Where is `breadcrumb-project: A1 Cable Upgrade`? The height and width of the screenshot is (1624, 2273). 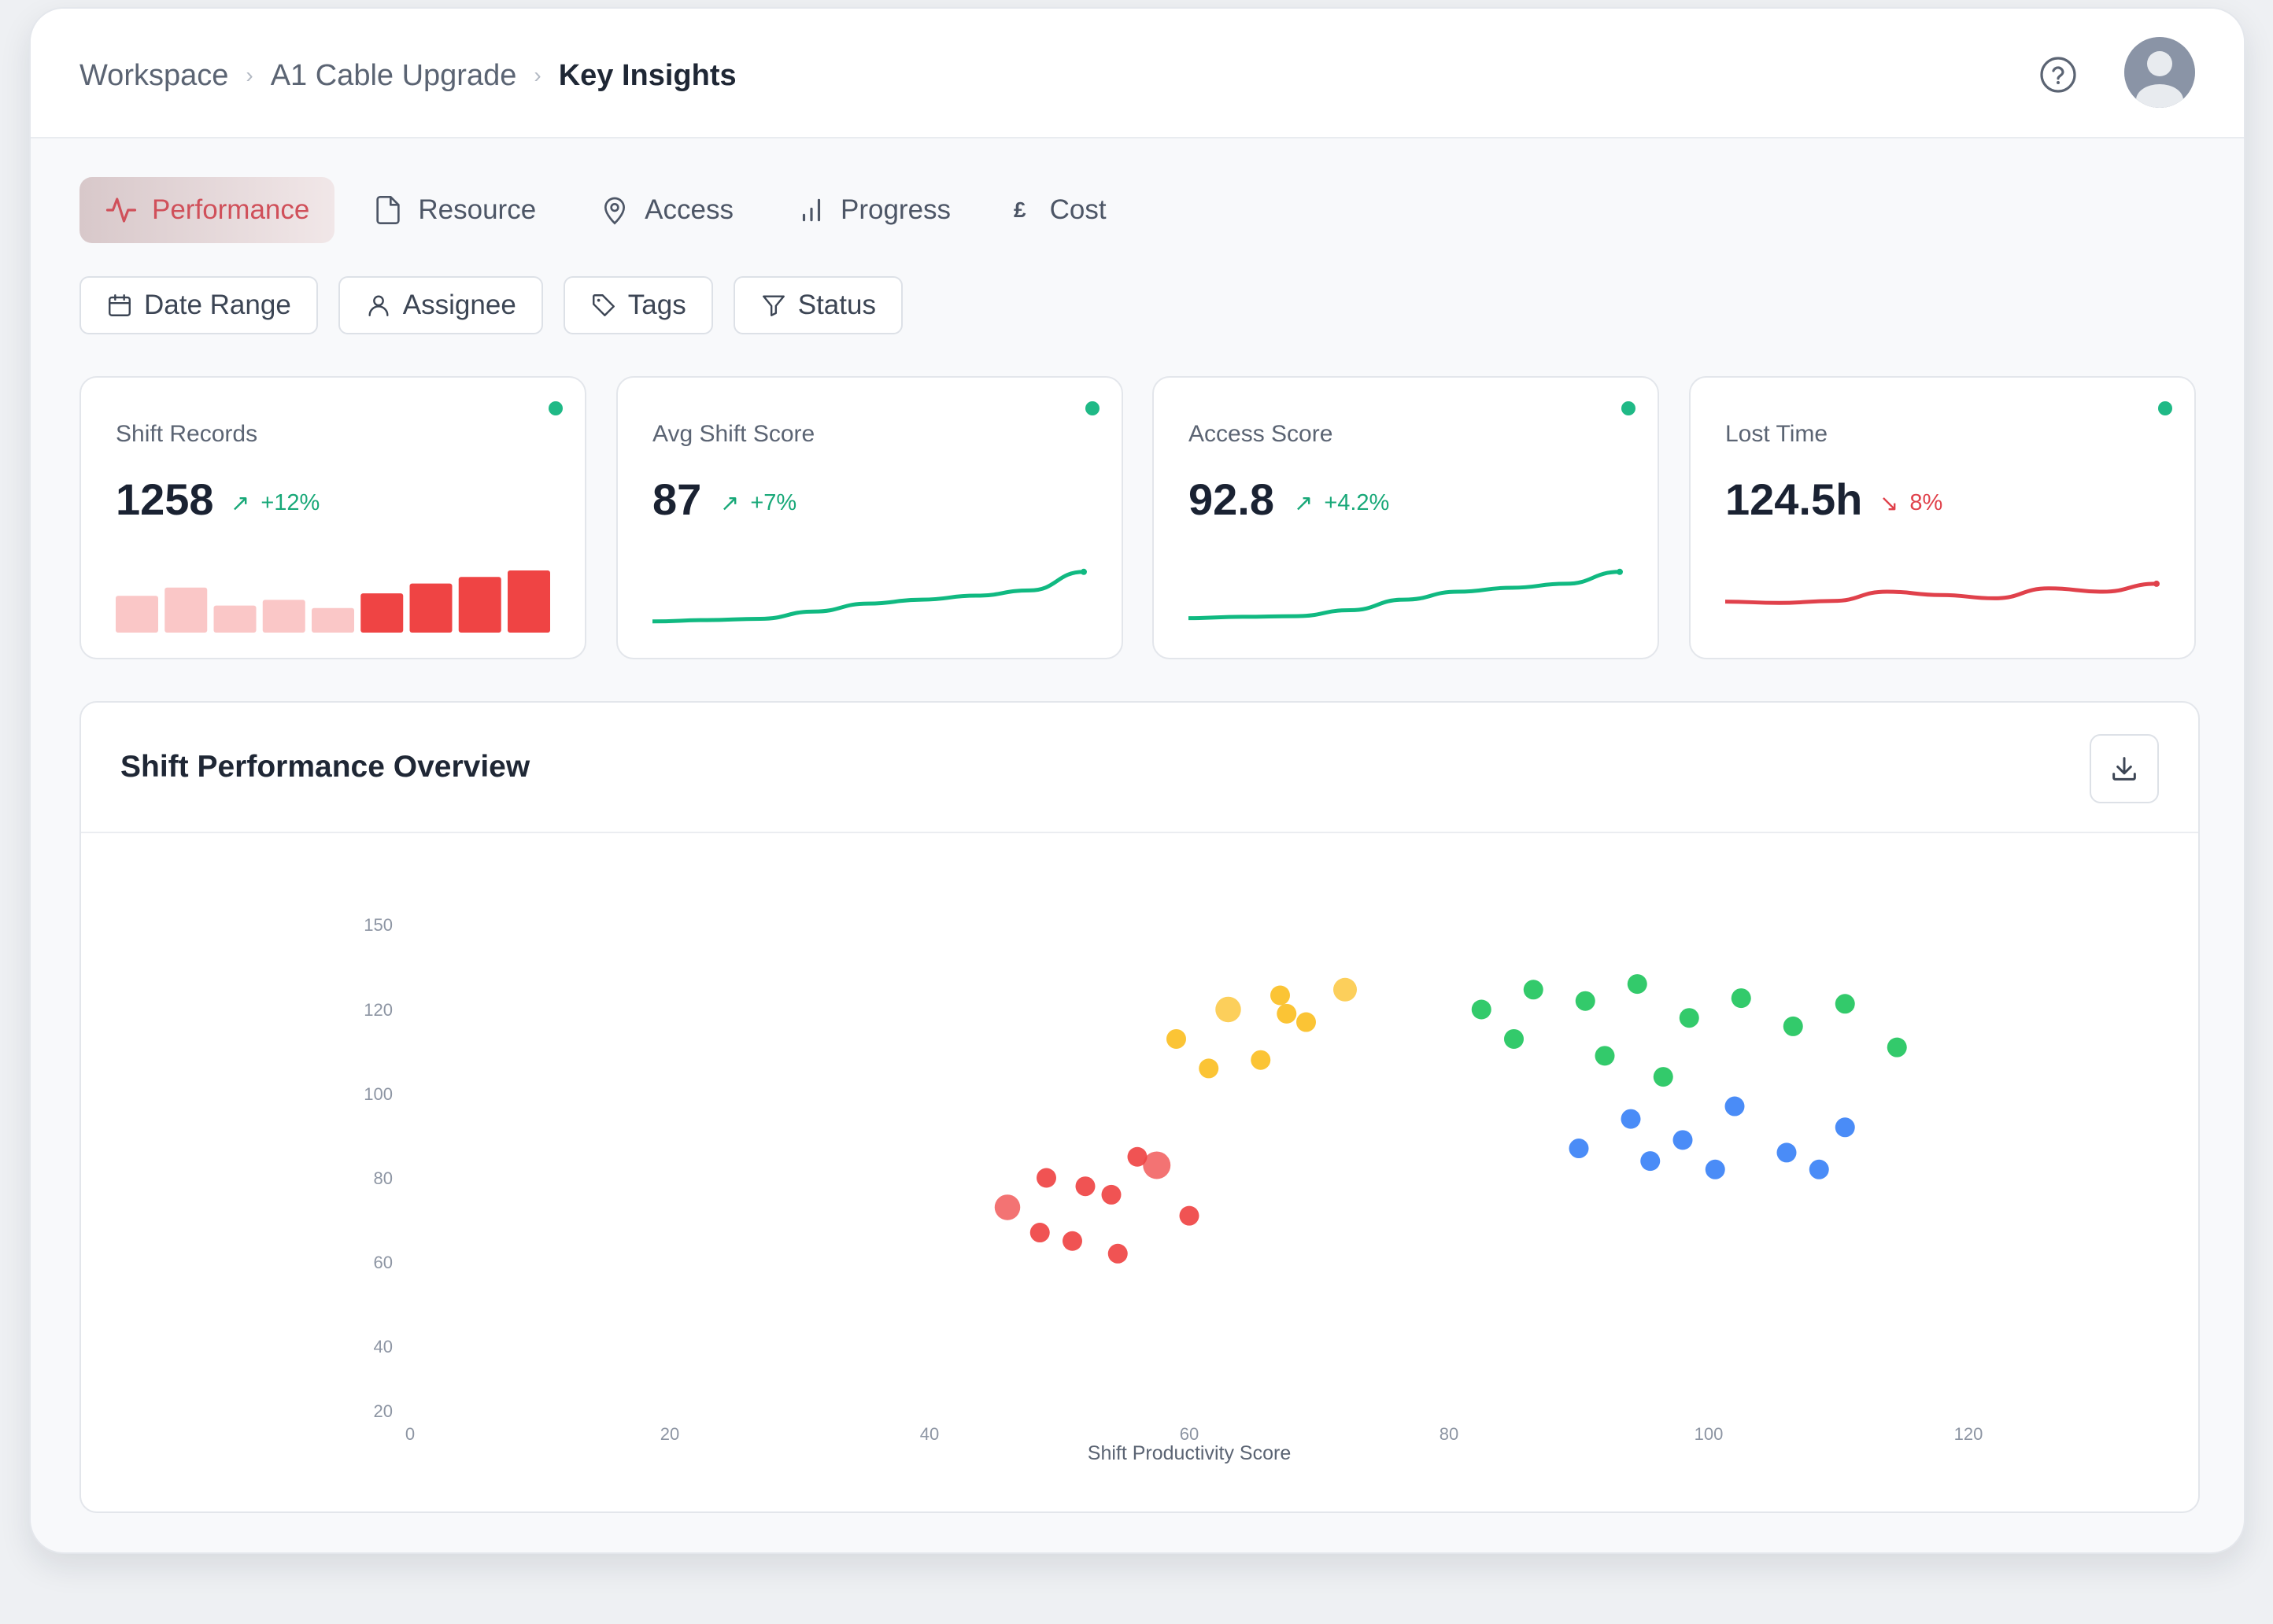 breadcrumb-project: A1 Cable Upgrade is located at coordinates (393, 75).